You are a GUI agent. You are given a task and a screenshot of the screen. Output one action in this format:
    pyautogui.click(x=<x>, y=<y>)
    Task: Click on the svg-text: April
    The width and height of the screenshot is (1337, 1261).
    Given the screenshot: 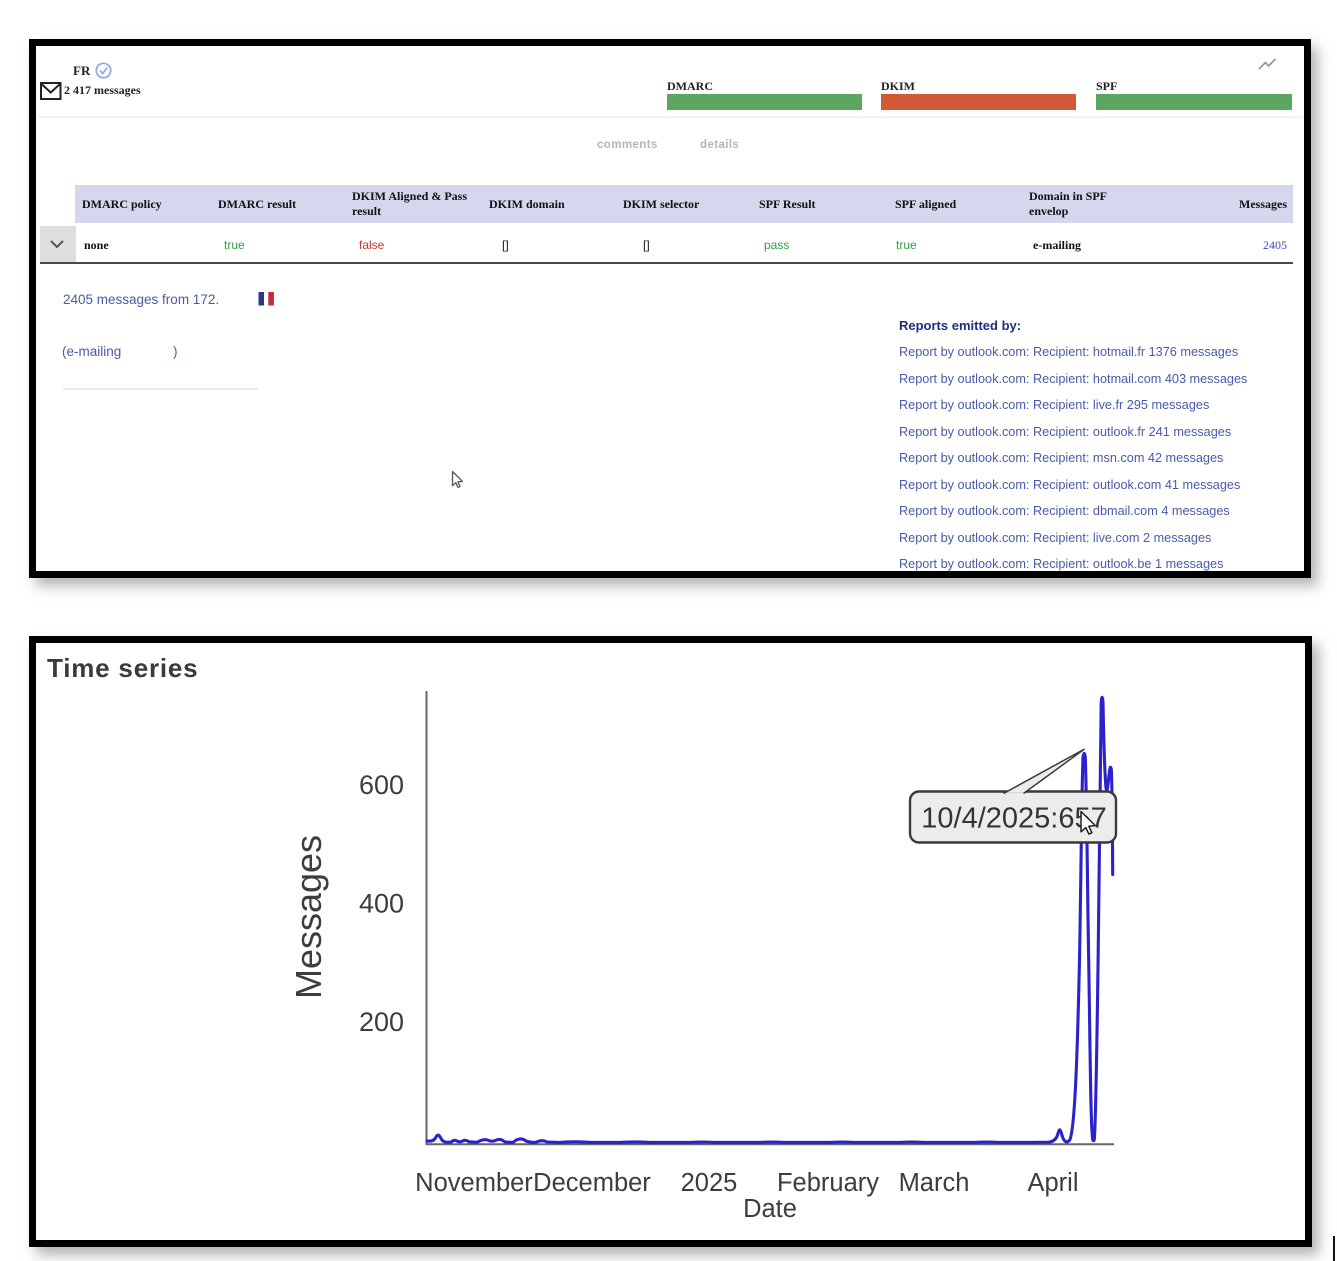 What is the action you would take?
    pyautogui.click(x=1052, y=1183)
    